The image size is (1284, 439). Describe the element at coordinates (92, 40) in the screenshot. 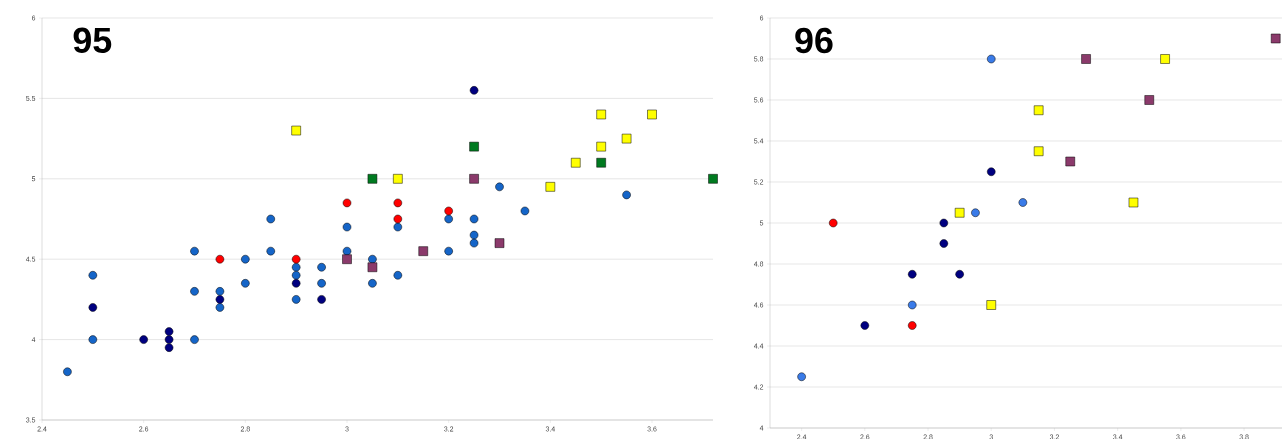

I see `chart-title: 95` at that location.